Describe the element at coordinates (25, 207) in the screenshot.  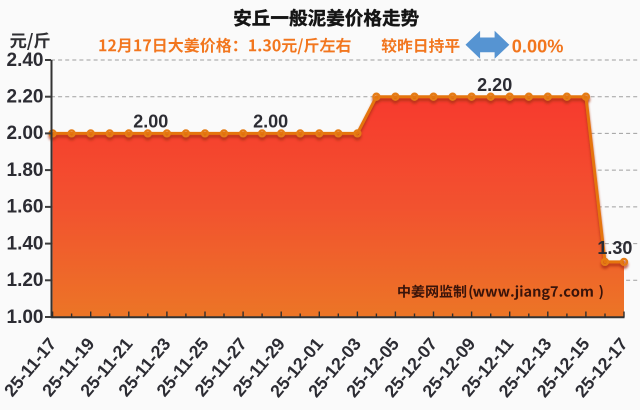
I see `svg-text: 1.60` at that location.